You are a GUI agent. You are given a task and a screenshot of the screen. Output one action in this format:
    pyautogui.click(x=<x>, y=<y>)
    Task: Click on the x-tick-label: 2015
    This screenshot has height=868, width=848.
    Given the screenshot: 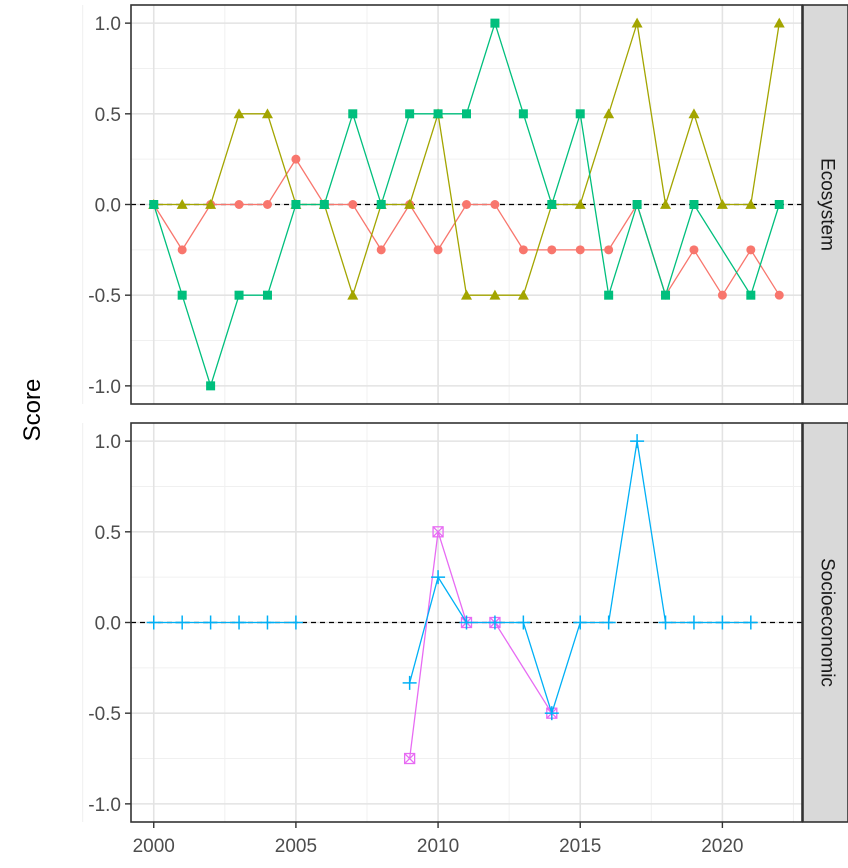 What is the action you would take?
    pyautogui.click(x=580, y=846)
    